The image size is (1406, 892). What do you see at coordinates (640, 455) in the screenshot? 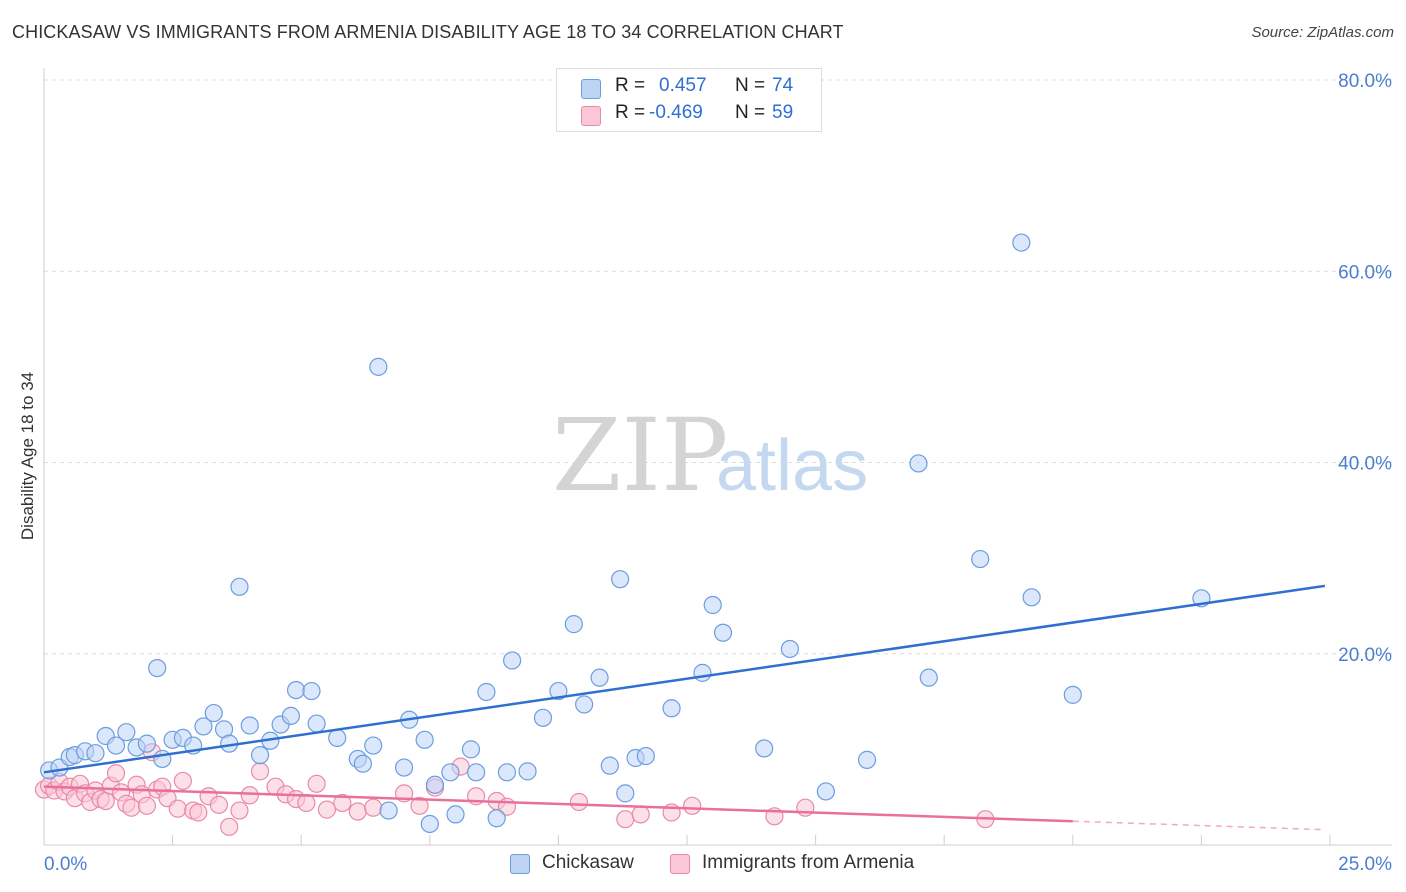
I see `watermark-zip: ZIP` at bounding box center [640, 455].